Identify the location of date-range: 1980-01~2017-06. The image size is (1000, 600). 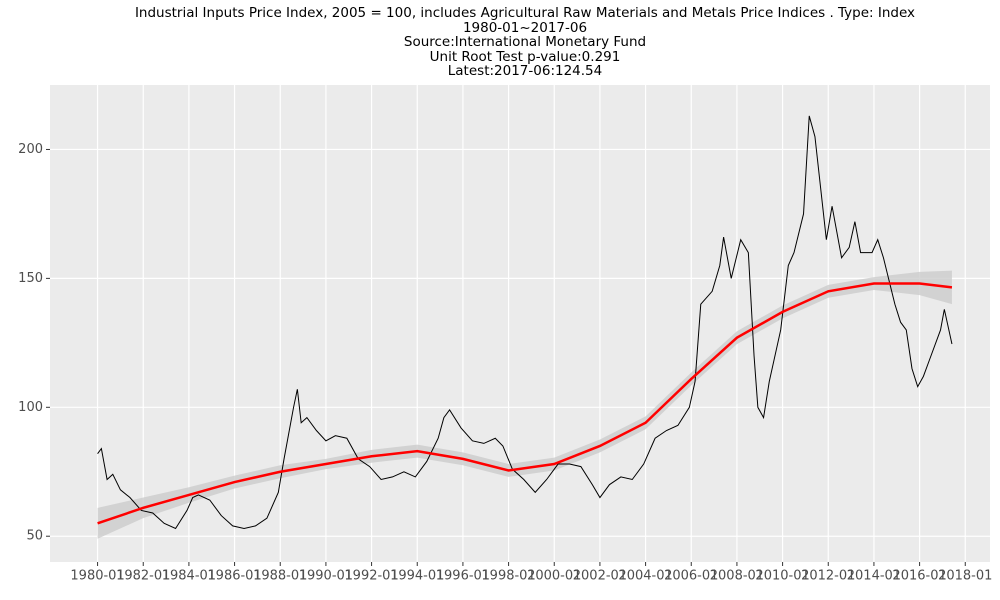
(525, 28).